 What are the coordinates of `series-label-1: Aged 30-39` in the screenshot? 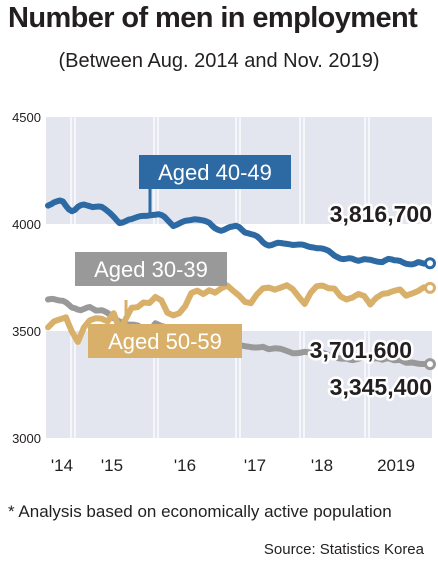 It's located at (151, 269).